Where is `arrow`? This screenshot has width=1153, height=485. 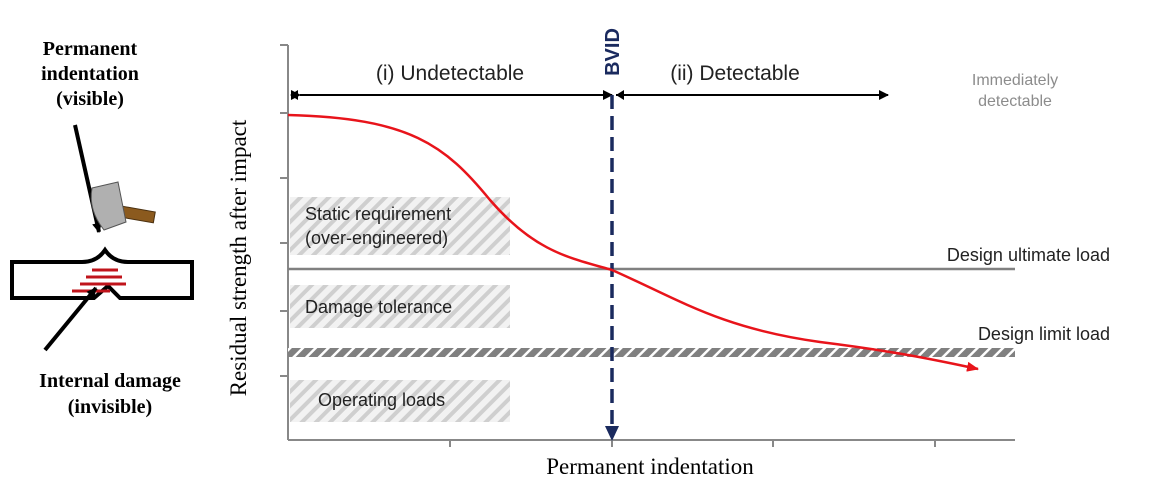 arrow is located at coordinates (70, 319).